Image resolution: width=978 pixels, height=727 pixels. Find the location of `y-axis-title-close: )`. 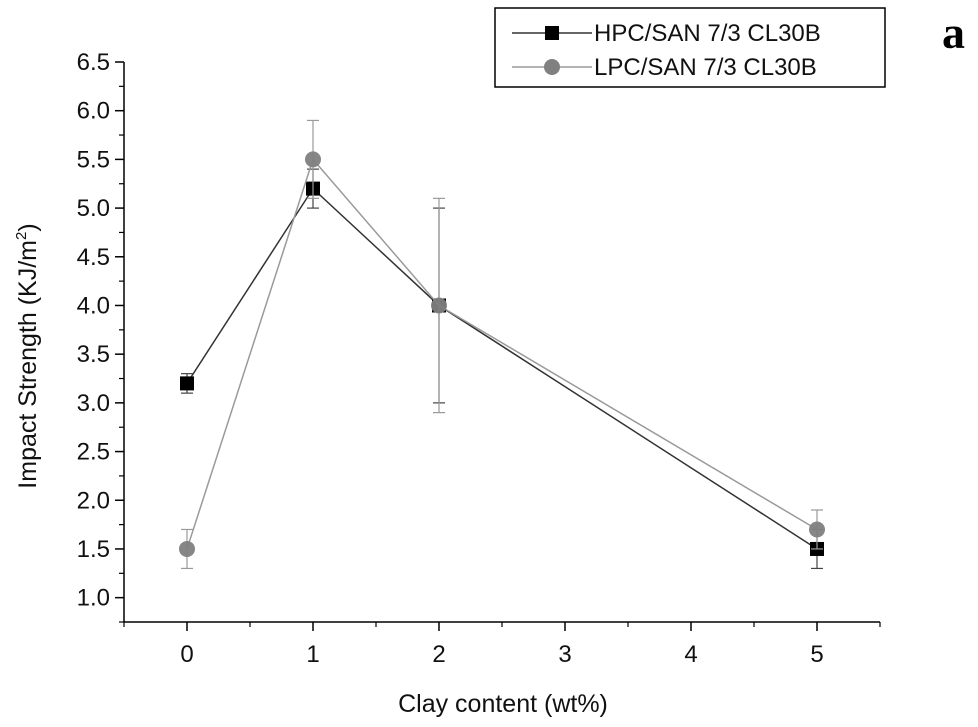

y-axis-title-close: ) is located at coordinates (28, 227).